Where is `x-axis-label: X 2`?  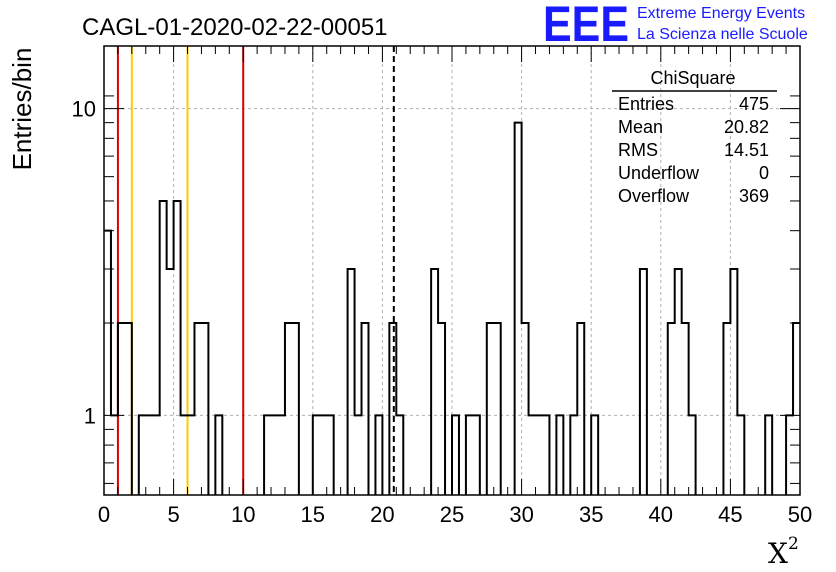
x-axis-label: X 2 is located at coordinates (783, 552).